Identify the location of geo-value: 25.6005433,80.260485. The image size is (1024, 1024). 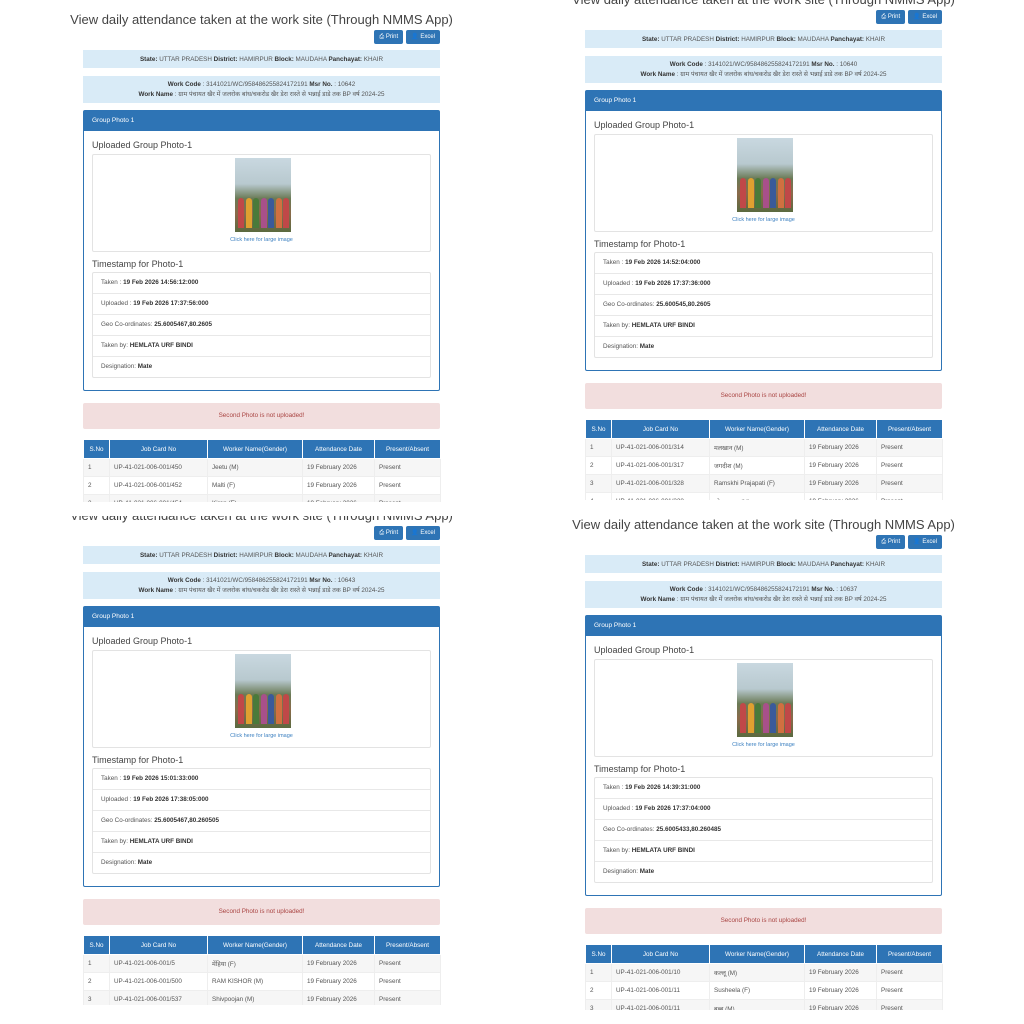
(688, 829).